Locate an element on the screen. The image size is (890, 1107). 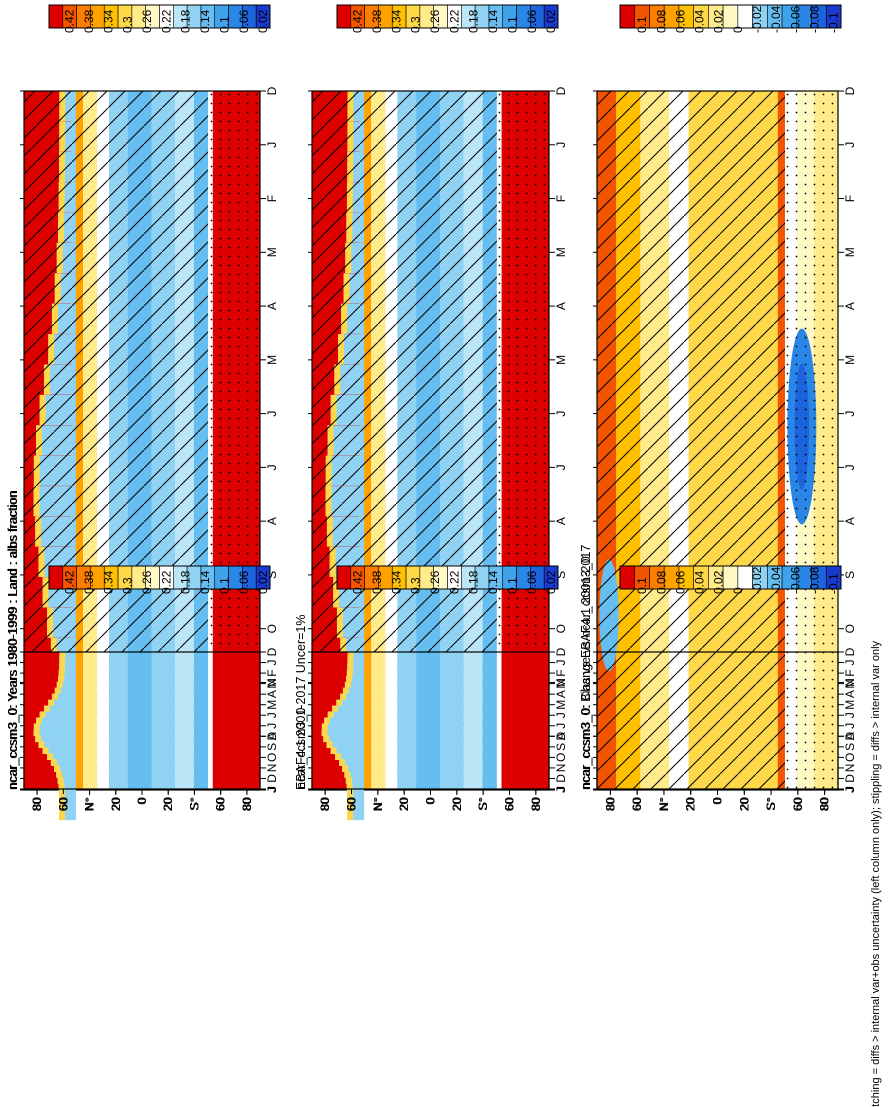
colorbar-label: 0.04 is located at coordinates (700, 582).